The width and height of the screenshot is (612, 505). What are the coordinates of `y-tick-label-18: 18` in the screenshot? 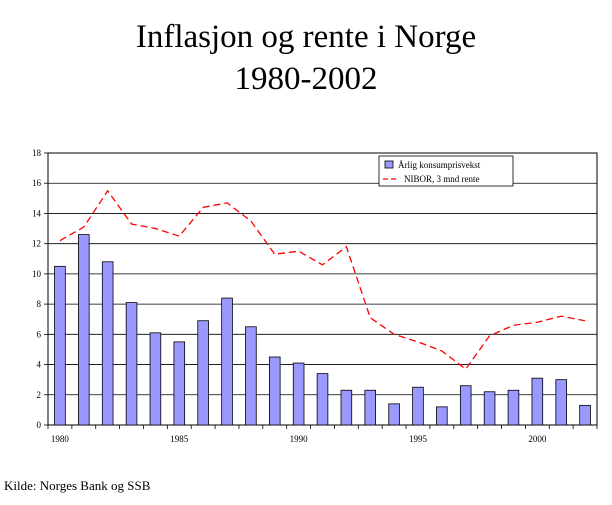 It's located at (37, 153).